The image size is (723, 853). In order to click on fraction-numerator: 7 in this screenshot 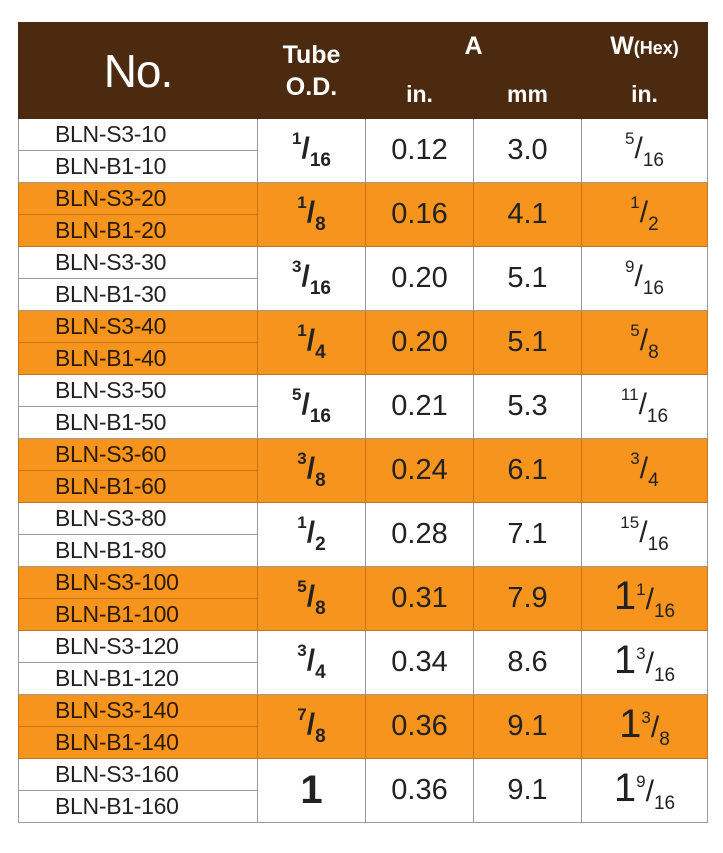, I will do `click(302, 714)`.